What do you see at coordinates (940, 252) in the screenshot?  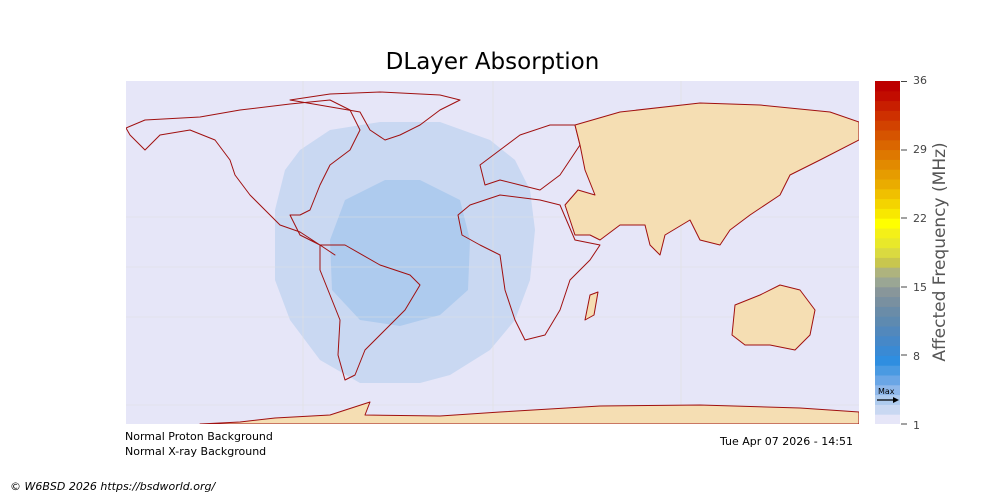 I see `colorbar-label: Affected Frequency (MHz)` at bounding box center [940, 252].